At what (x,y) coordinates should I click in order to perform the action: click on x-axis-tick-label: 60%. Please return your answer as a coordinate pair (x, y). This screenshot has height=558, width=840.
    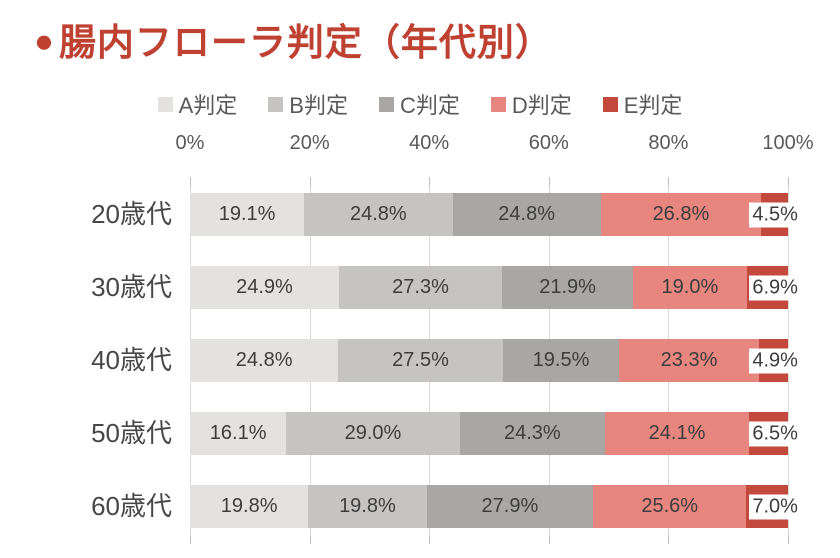
    Looking at the image, I should click on (548, 143).